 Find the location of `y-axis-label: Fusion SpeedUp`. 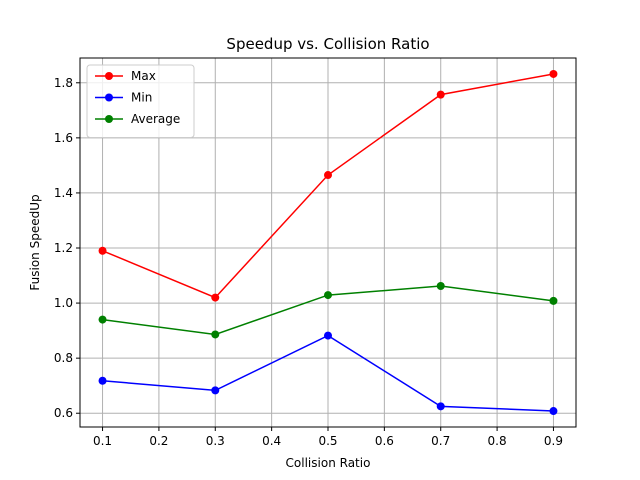

y-axis-label: Fusion SpeedUp is located at coordinates (35, 242).